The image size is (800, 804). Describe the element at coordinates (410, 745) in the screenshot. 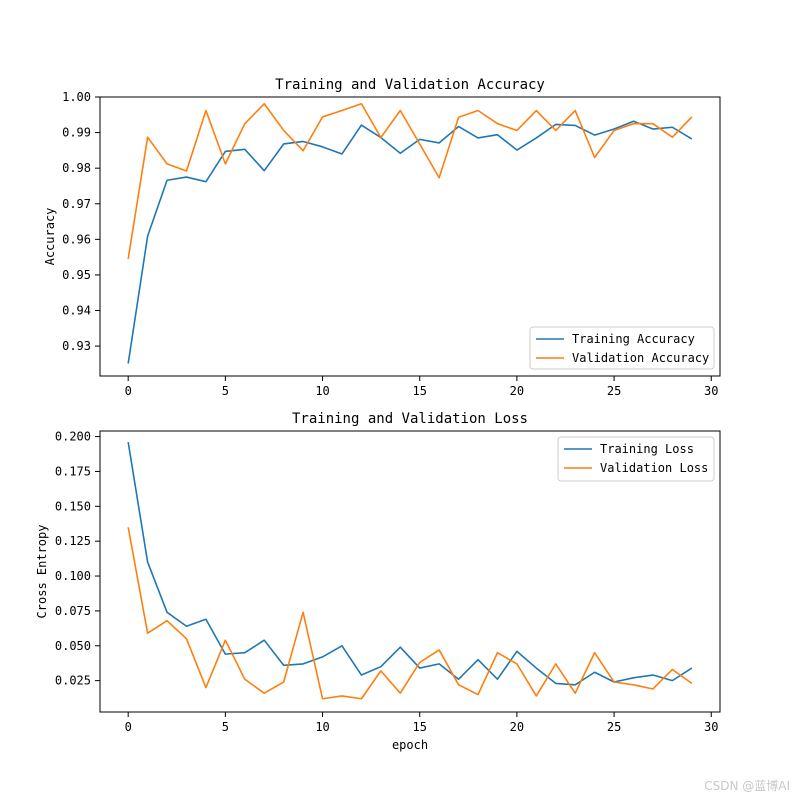

I see `x-axis-label: epoch` at that location.